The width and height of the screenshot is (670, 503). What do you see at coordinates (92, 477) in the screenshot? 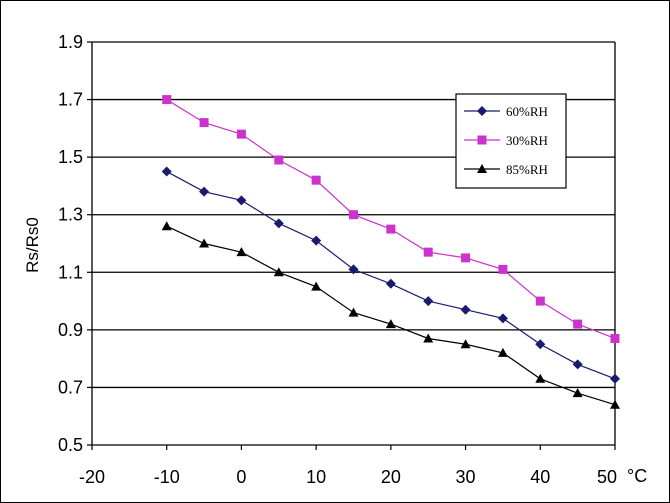
I see `x-tick-label: -20` at bounding box center [92, 477].